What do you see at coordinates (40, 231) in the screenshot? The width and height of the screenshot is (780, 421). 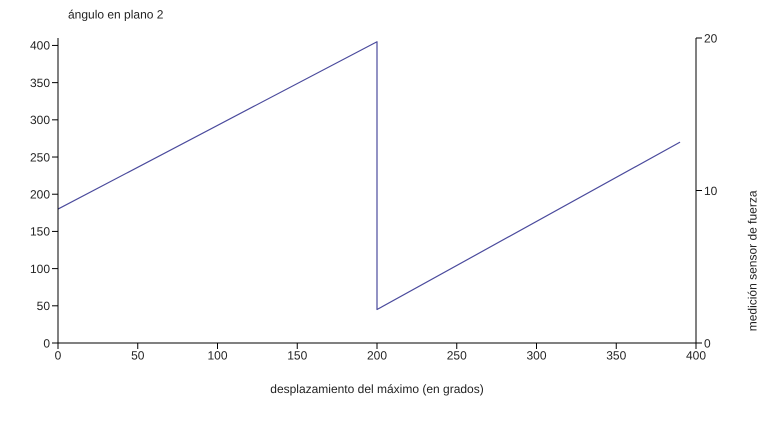 I see `y-tick-label: 150` at bounding box center [40, 231].